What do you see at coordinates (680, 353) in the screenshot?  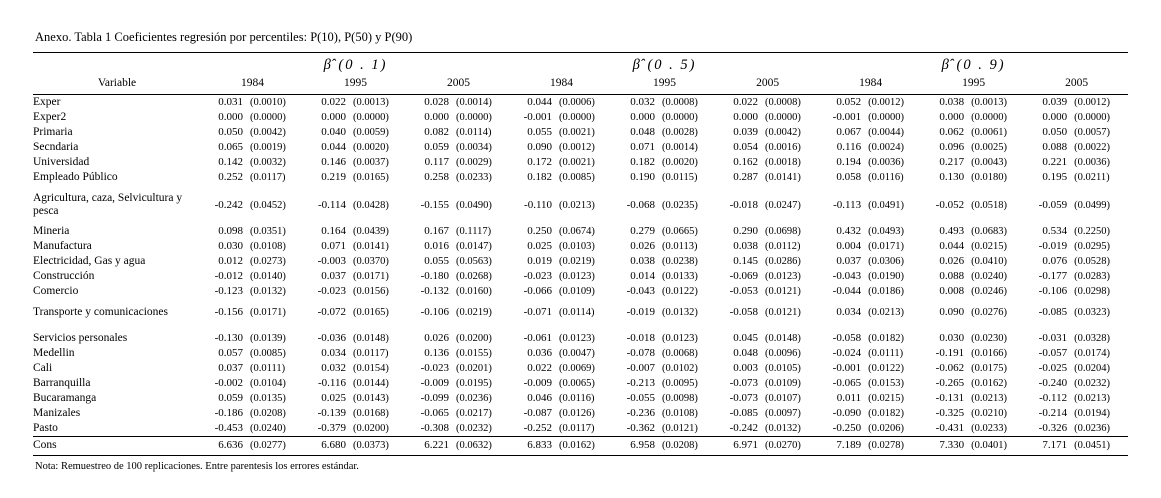 I see `stderr-cell: (0.0068)` at bounding box center [680, 353].